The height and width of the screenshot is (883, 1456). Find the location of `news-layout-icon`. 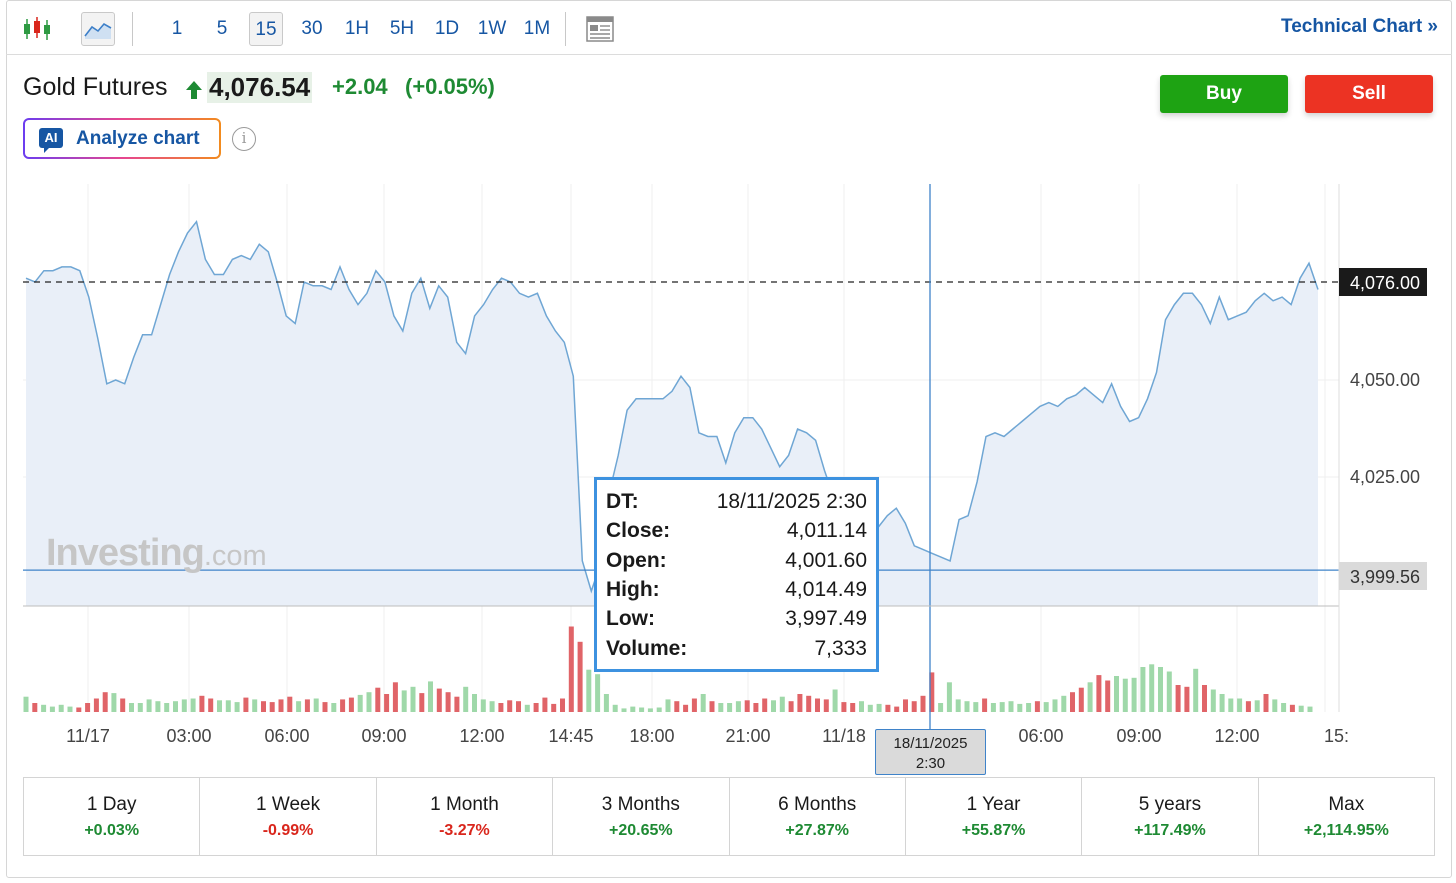

news-layout-icon is located at coordinates (600, 29).